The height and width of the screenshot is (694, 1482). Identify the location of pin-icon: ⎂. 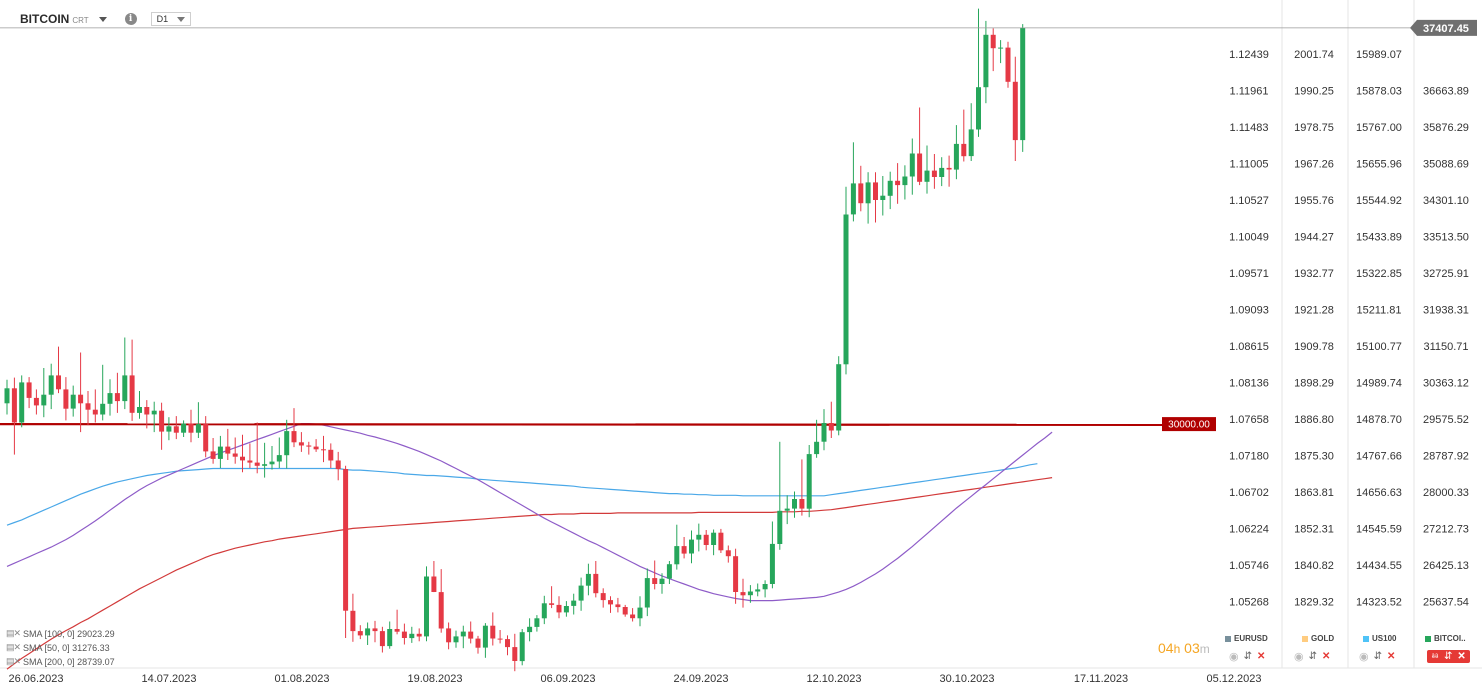
(1435, 656).